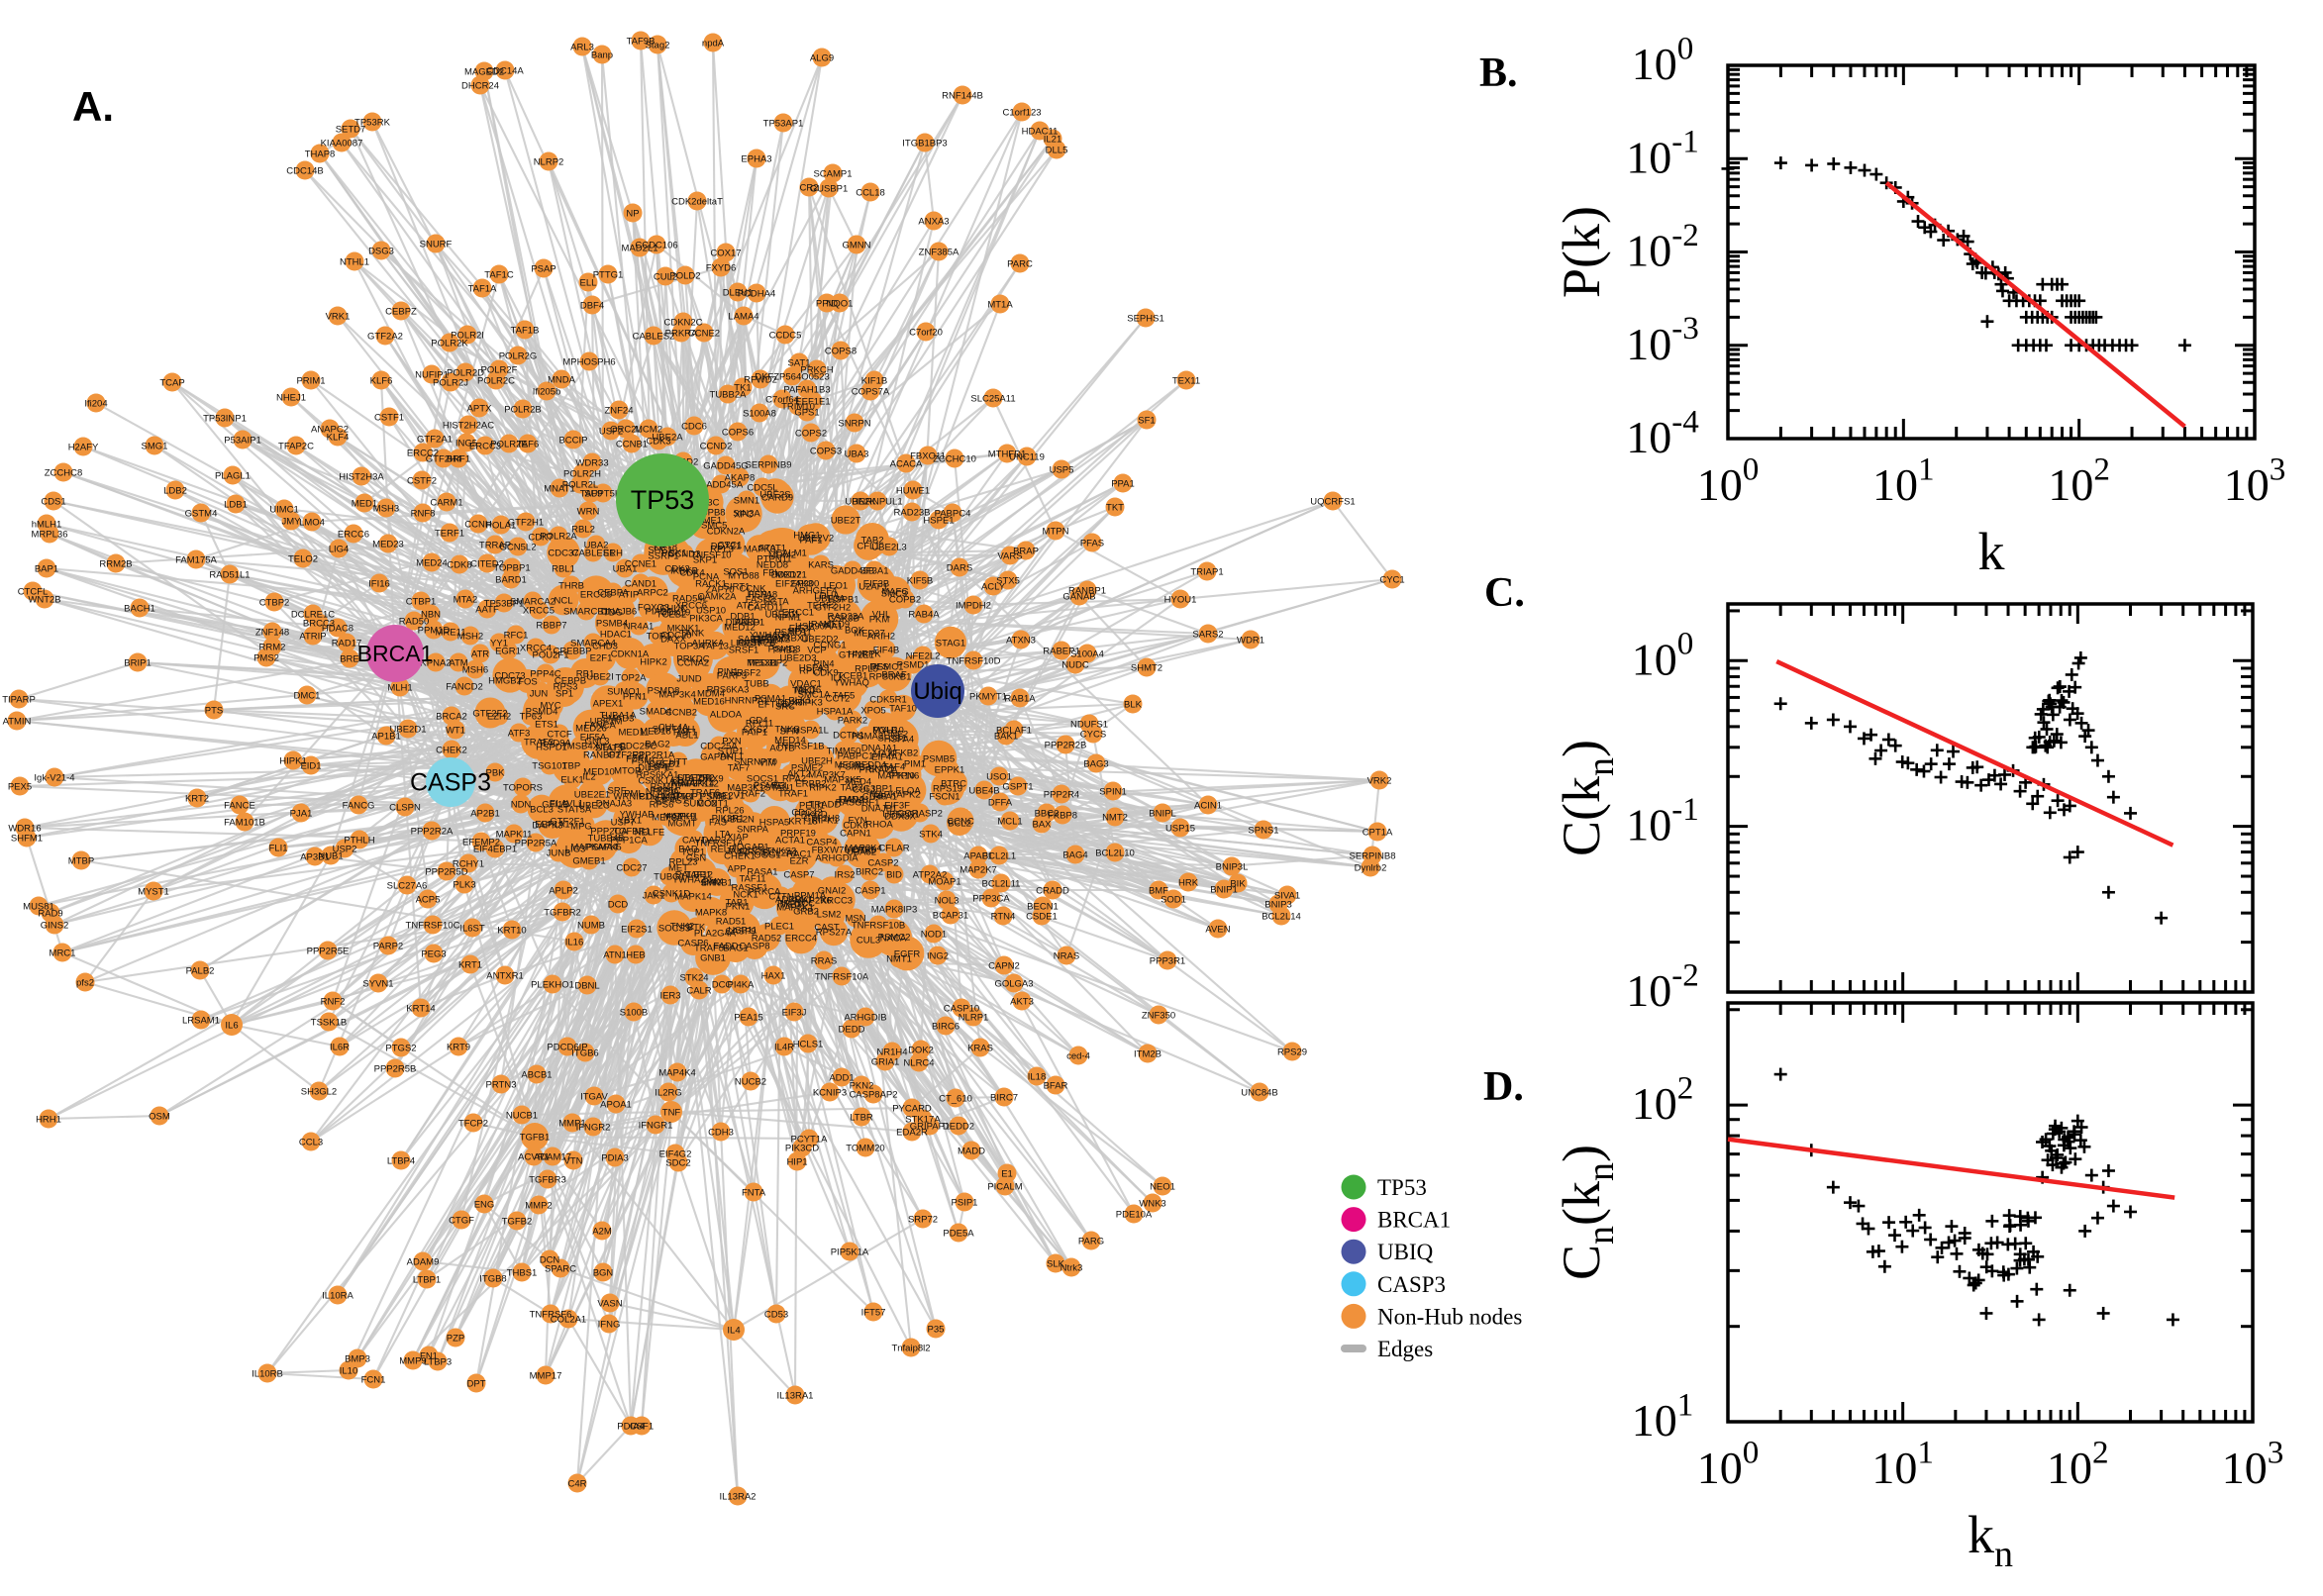 This screenshot has height=1596, width=2323. Describe the element at coordinates (674, 728) in the screenshot. I see `network-node-label: CUL4A` at that location.